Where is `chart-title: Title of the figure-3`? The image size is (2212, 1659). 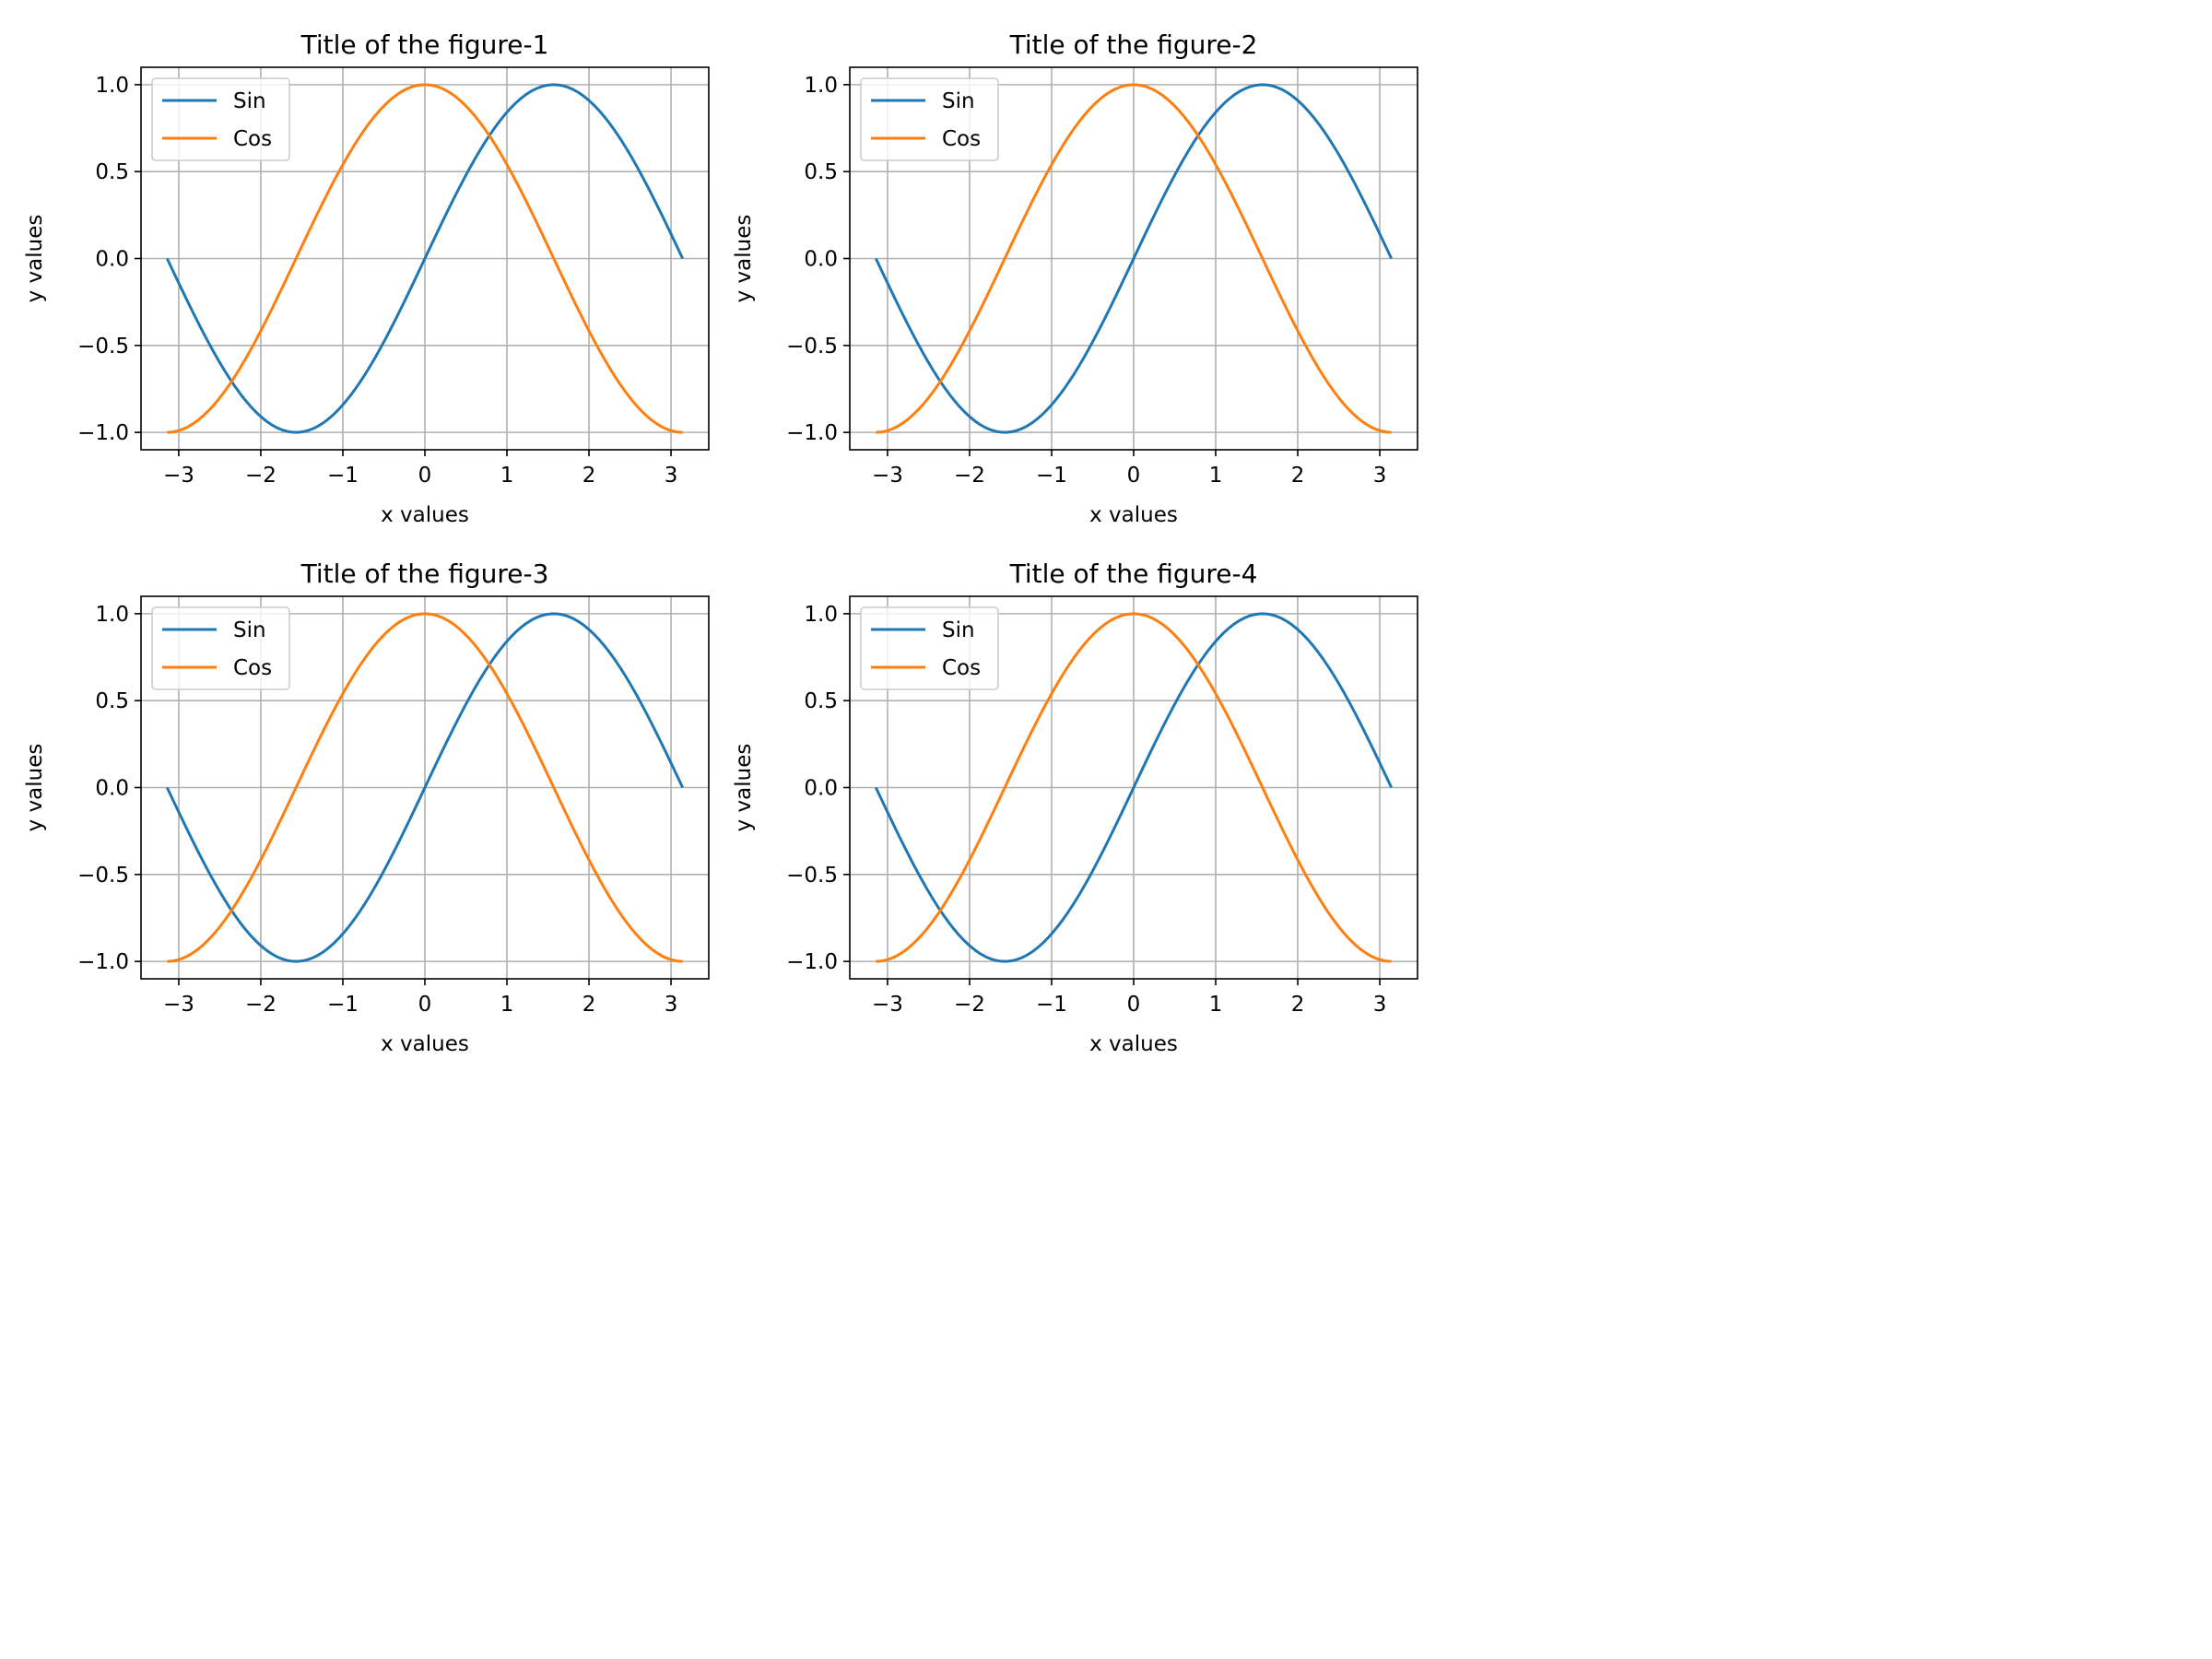 chart-title: Title of the figure-3 is located at coordinates (424, 574).